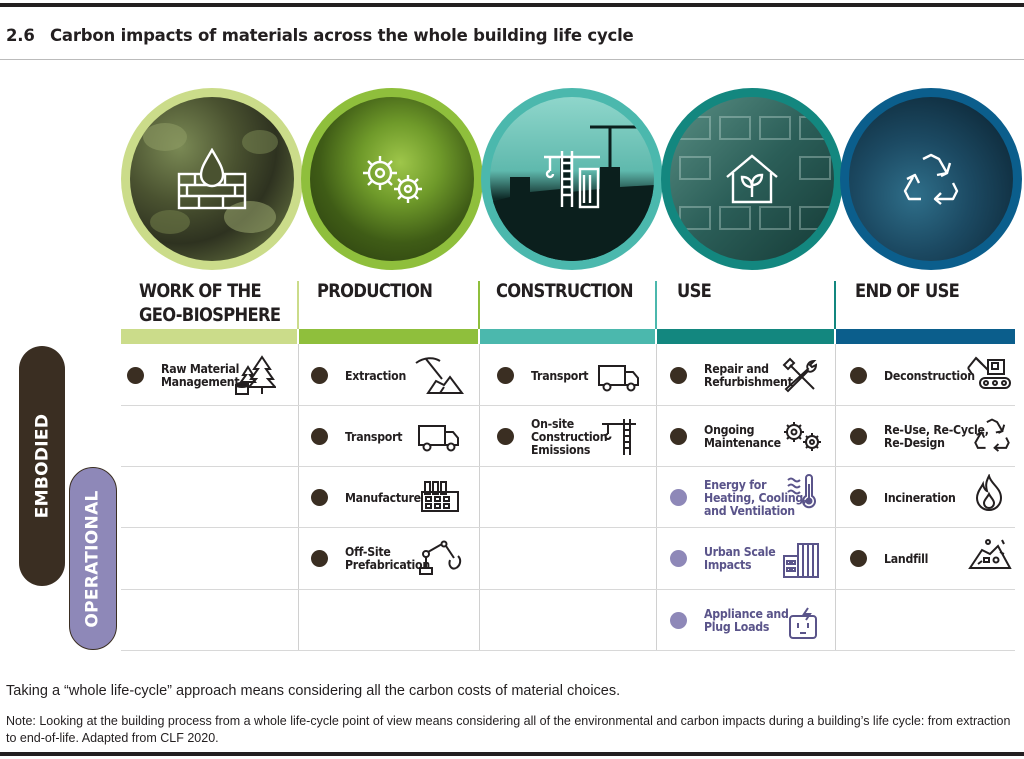 The width and height of the screenshot is (1024, 759). I want to click on item-label: Re-Use, Re-Cycle, Re-Design, so click(936, 436).